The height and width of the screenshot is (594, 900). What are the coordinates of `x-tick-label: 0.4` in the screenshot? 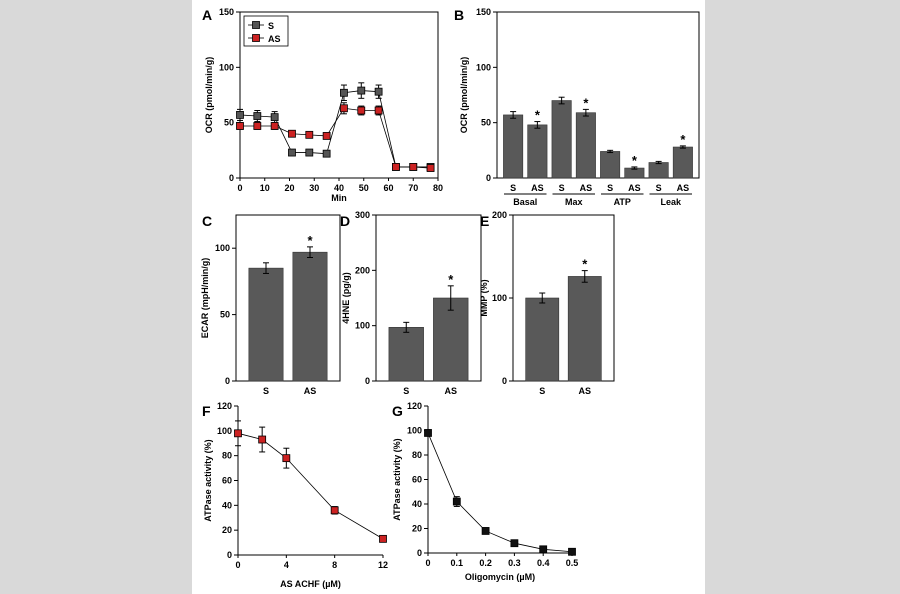 It's located at (543, 563).